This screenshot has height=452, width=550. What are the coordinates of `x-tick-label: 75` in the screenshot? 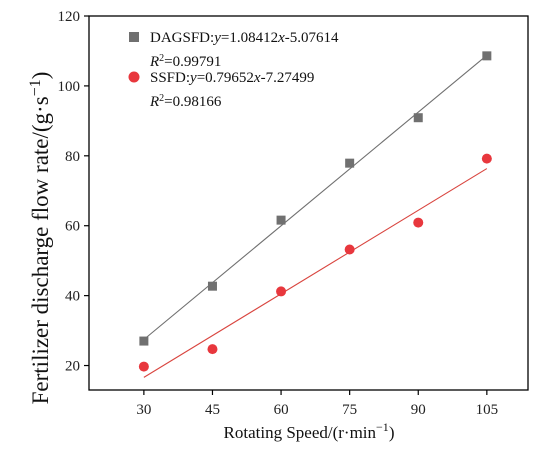 It's located at (349, 410).